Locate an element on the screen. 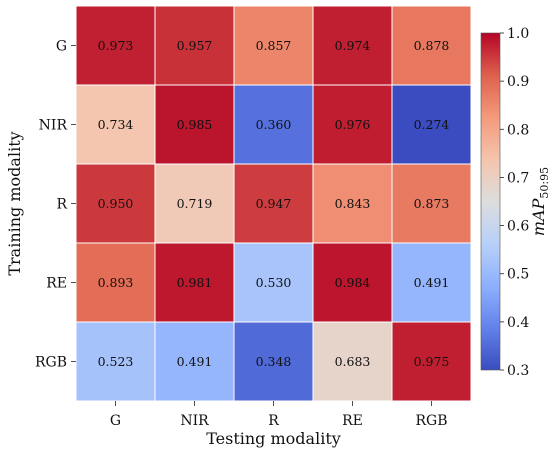 This screenshot has height=457, width=550. heatmap-cell-r-nir is located at coordinates (194, 203).